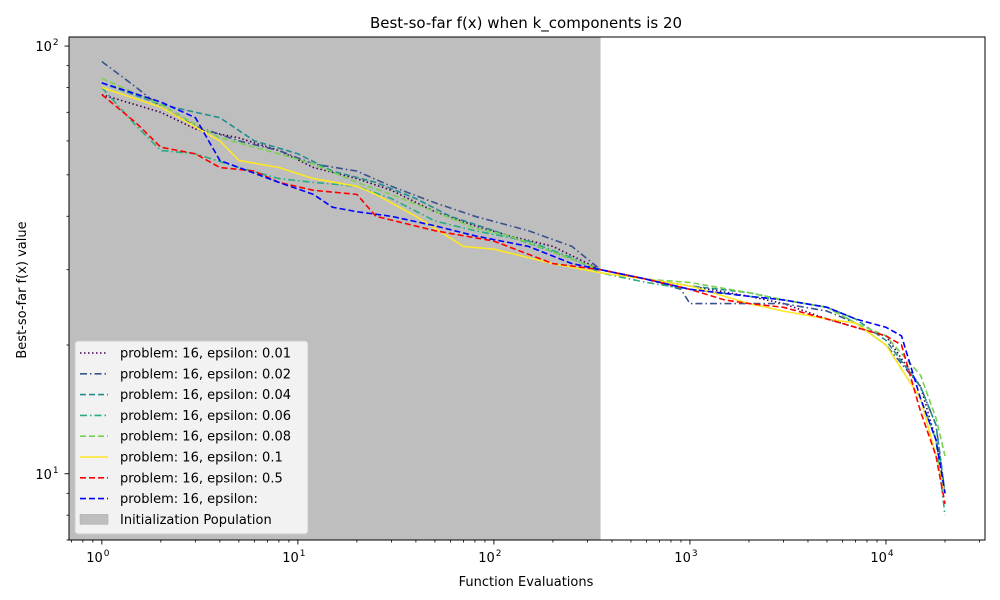 This screenshot has height=600, width=1000. I want to click on legend-swatch-shaded, so click(94, 519).